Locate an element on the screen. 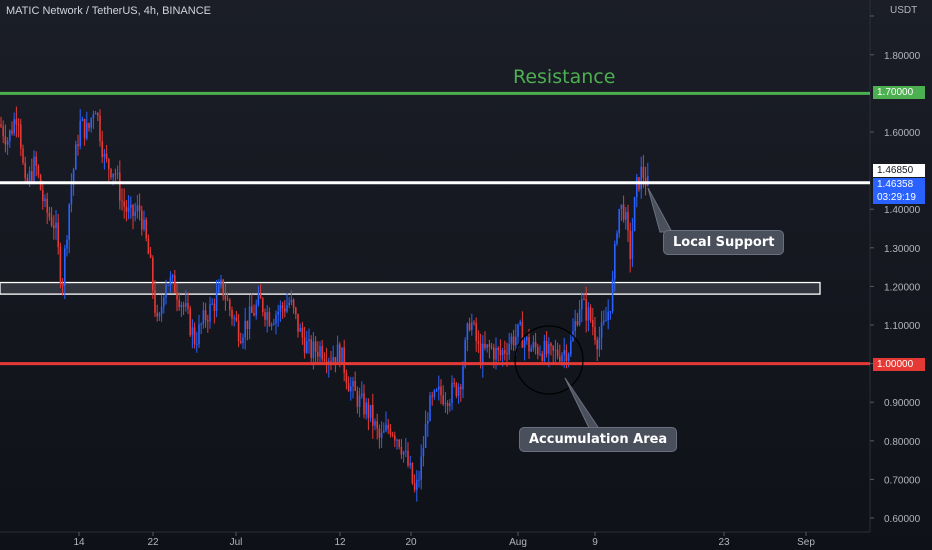  y-tick-label: 0.90000 is located at coordinates (902, 403).